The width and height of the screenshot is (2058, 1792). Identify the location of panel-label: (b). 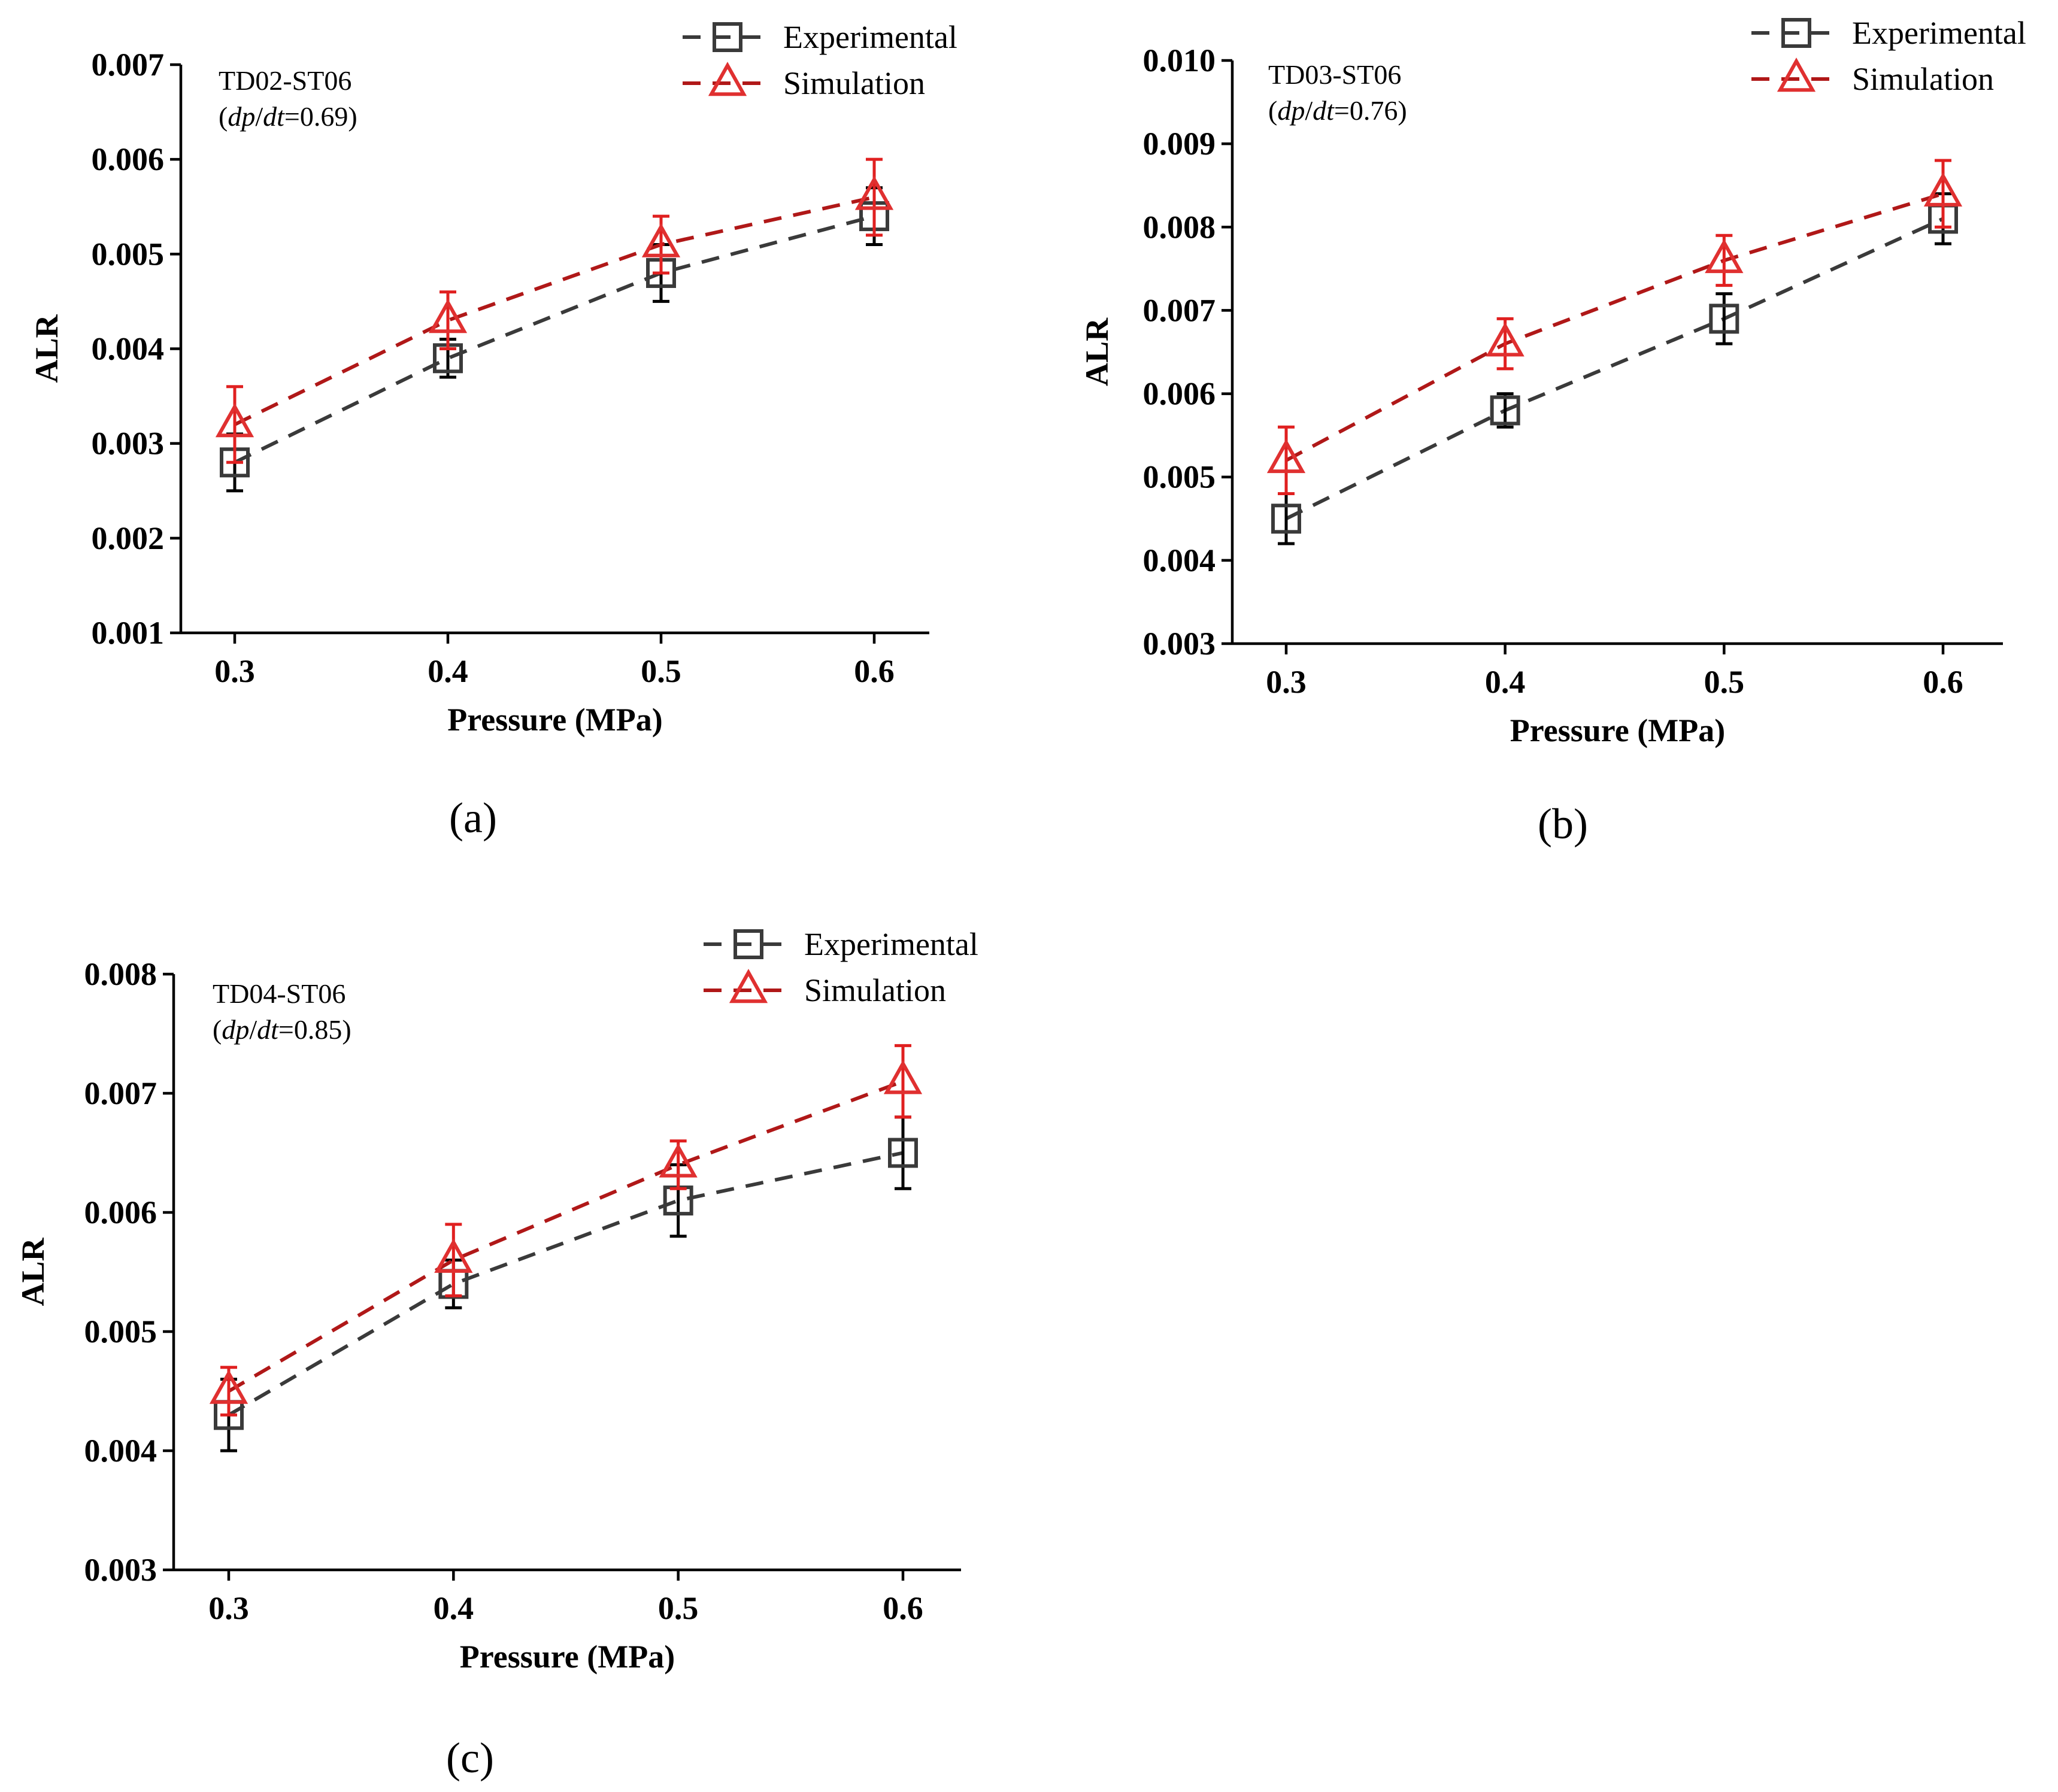
(1563, 824).